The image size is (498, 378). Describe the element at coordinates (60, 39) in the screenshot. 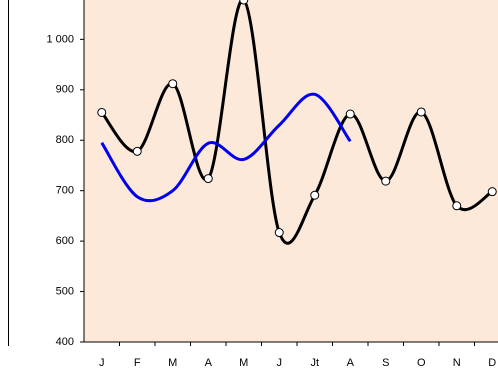

I see `y-tick-label: 1 000` at that location.